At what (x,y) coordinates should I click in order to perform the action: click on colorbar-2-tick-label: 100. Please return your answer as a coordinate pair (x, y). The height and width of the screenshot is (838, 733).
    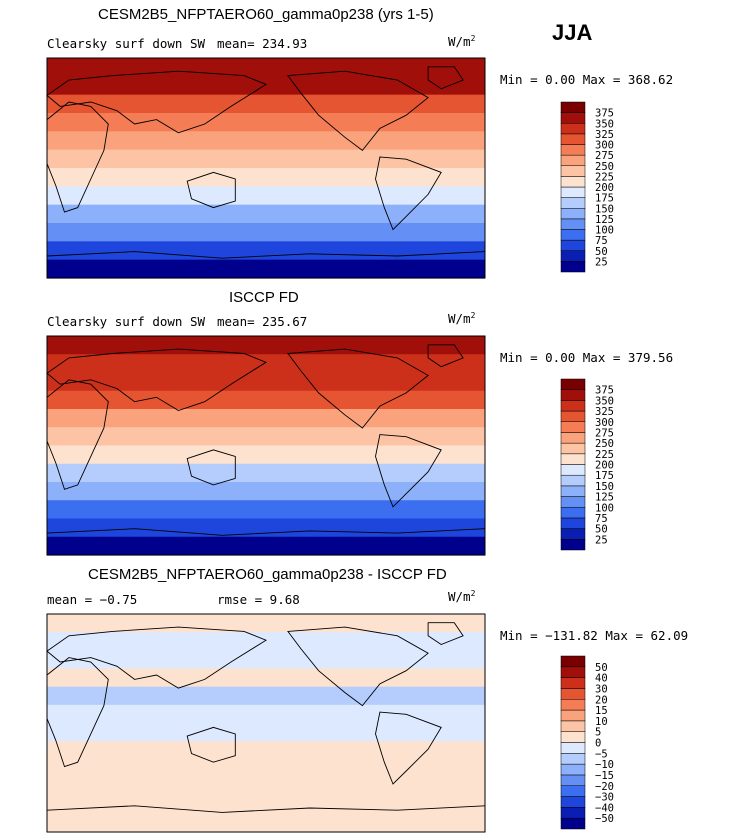
    Looking at the image, I should click on (604, 508).